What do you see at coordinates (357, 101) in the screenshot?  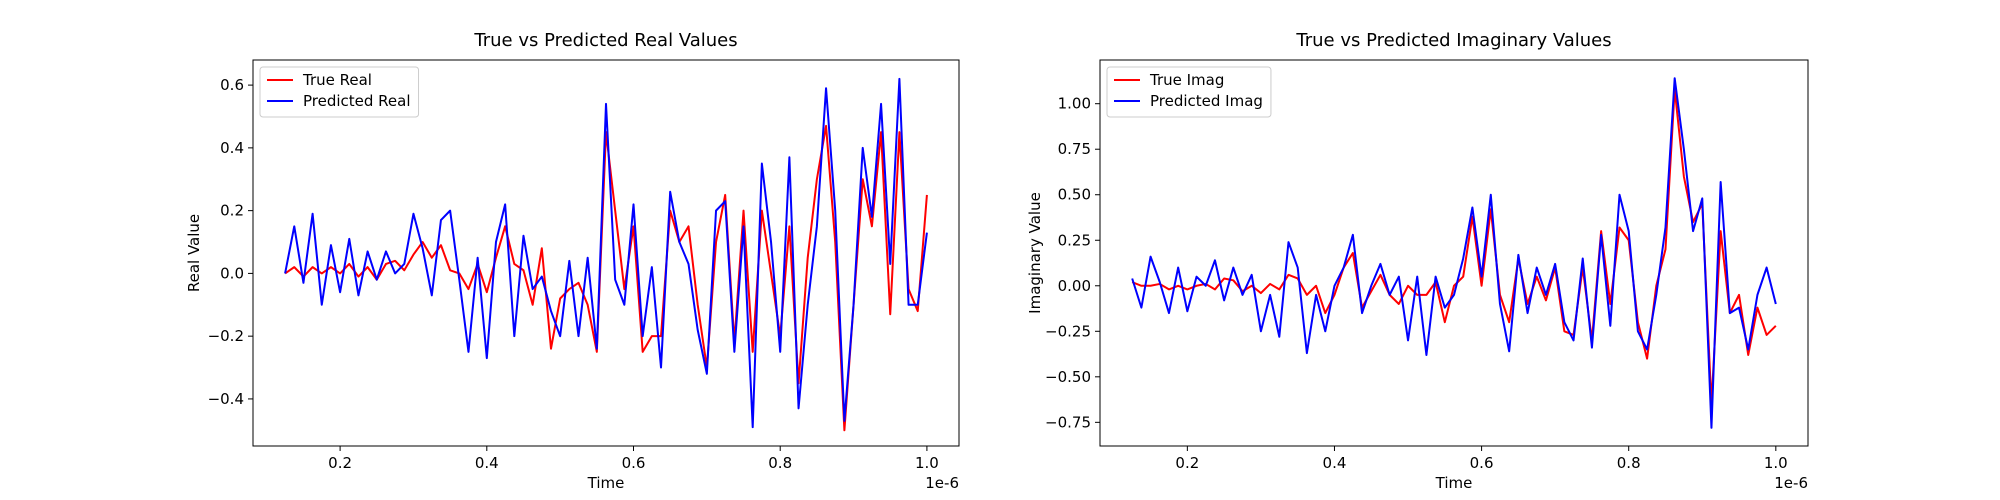 I see `legend-label: Predicted Real` at bounding box center [357, 101].